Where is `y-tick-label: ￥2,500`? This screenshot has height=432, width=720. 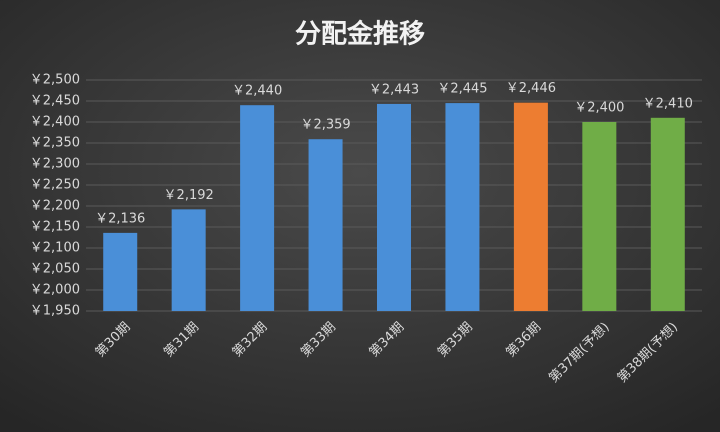
y-tick-label: ￥2,500 is located at coordinates (55, 80).